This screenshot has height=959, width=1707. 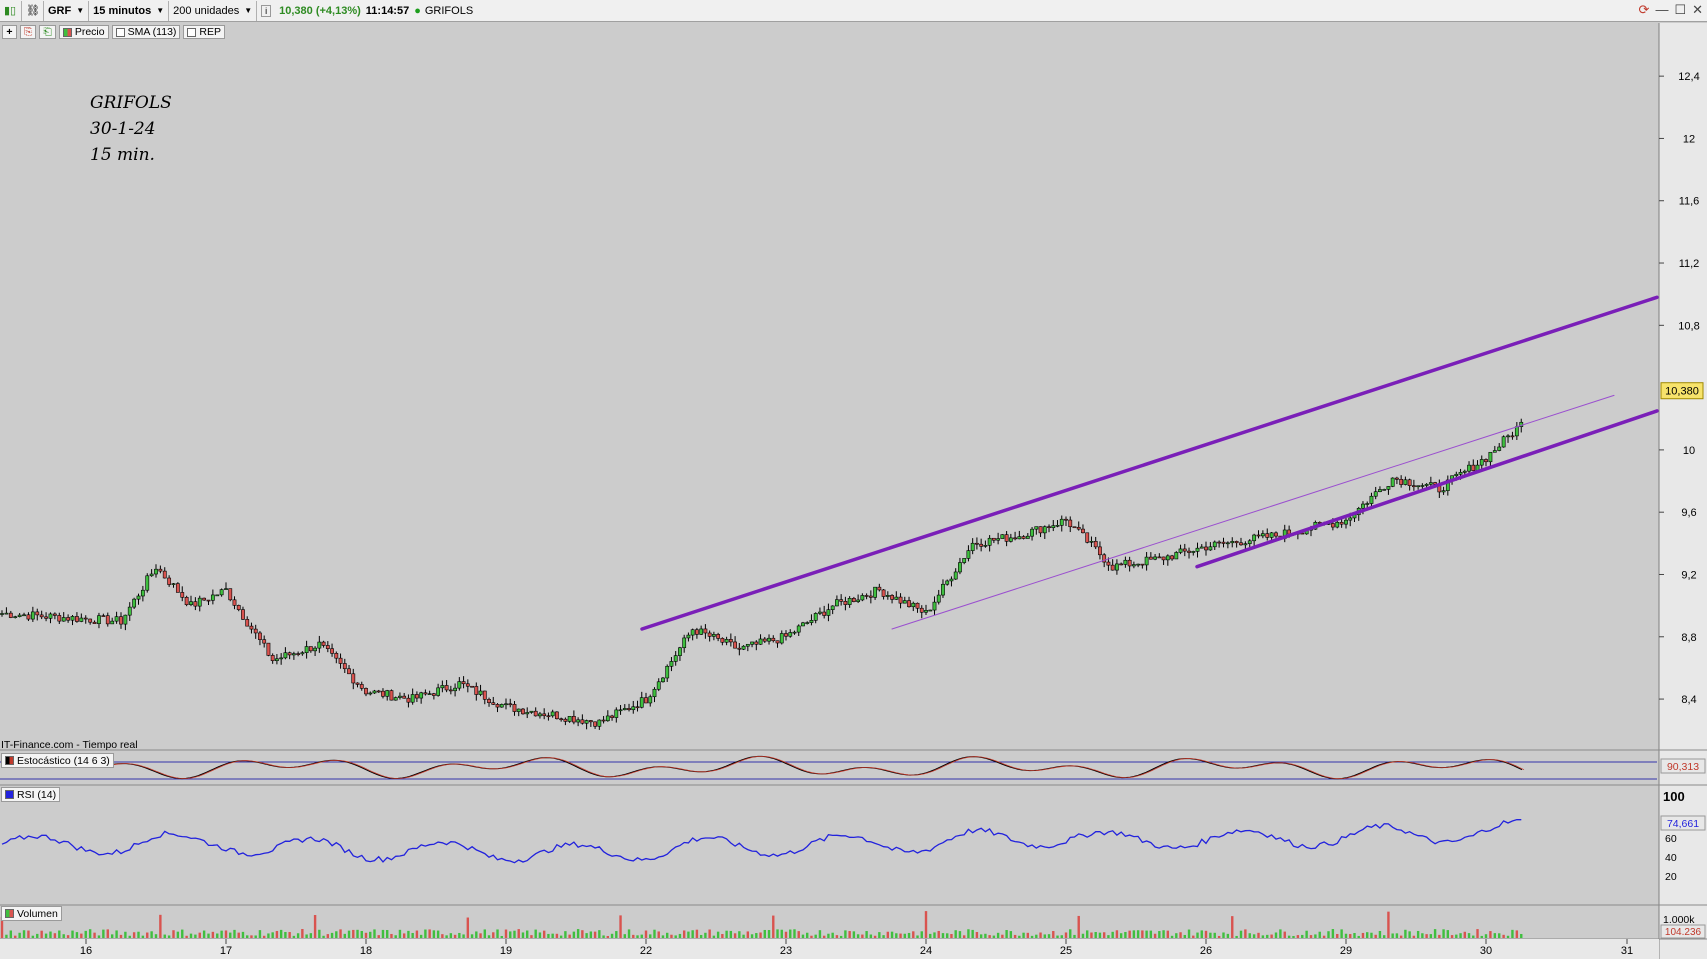 What do you see at coordinates (1680, 9) in the screenshot?
I see `maximize-icon: ☐` at bounding box center [1680, 9].